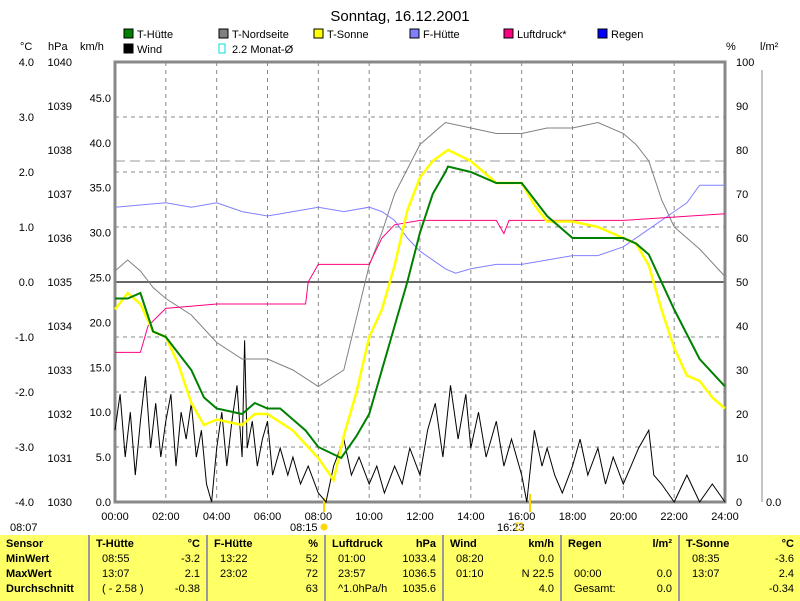  What do you see at coordinates (522, 517) in the screenshot?
I see `x-tick-label: 16:00` at bounding box center [522, 517].